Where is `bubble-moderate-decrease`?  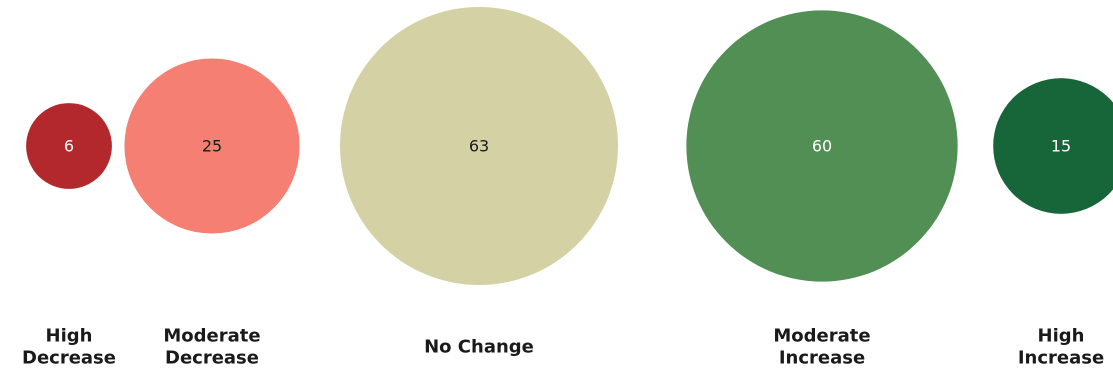
bubble-moderate-decrease is located at coordinates (212, 146).